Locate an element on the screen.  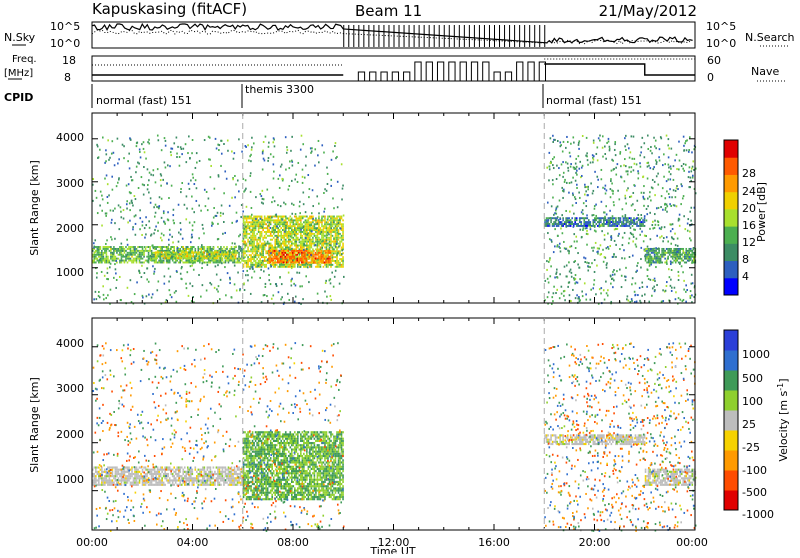
noise-stripe is located at coordinates (399, 36).